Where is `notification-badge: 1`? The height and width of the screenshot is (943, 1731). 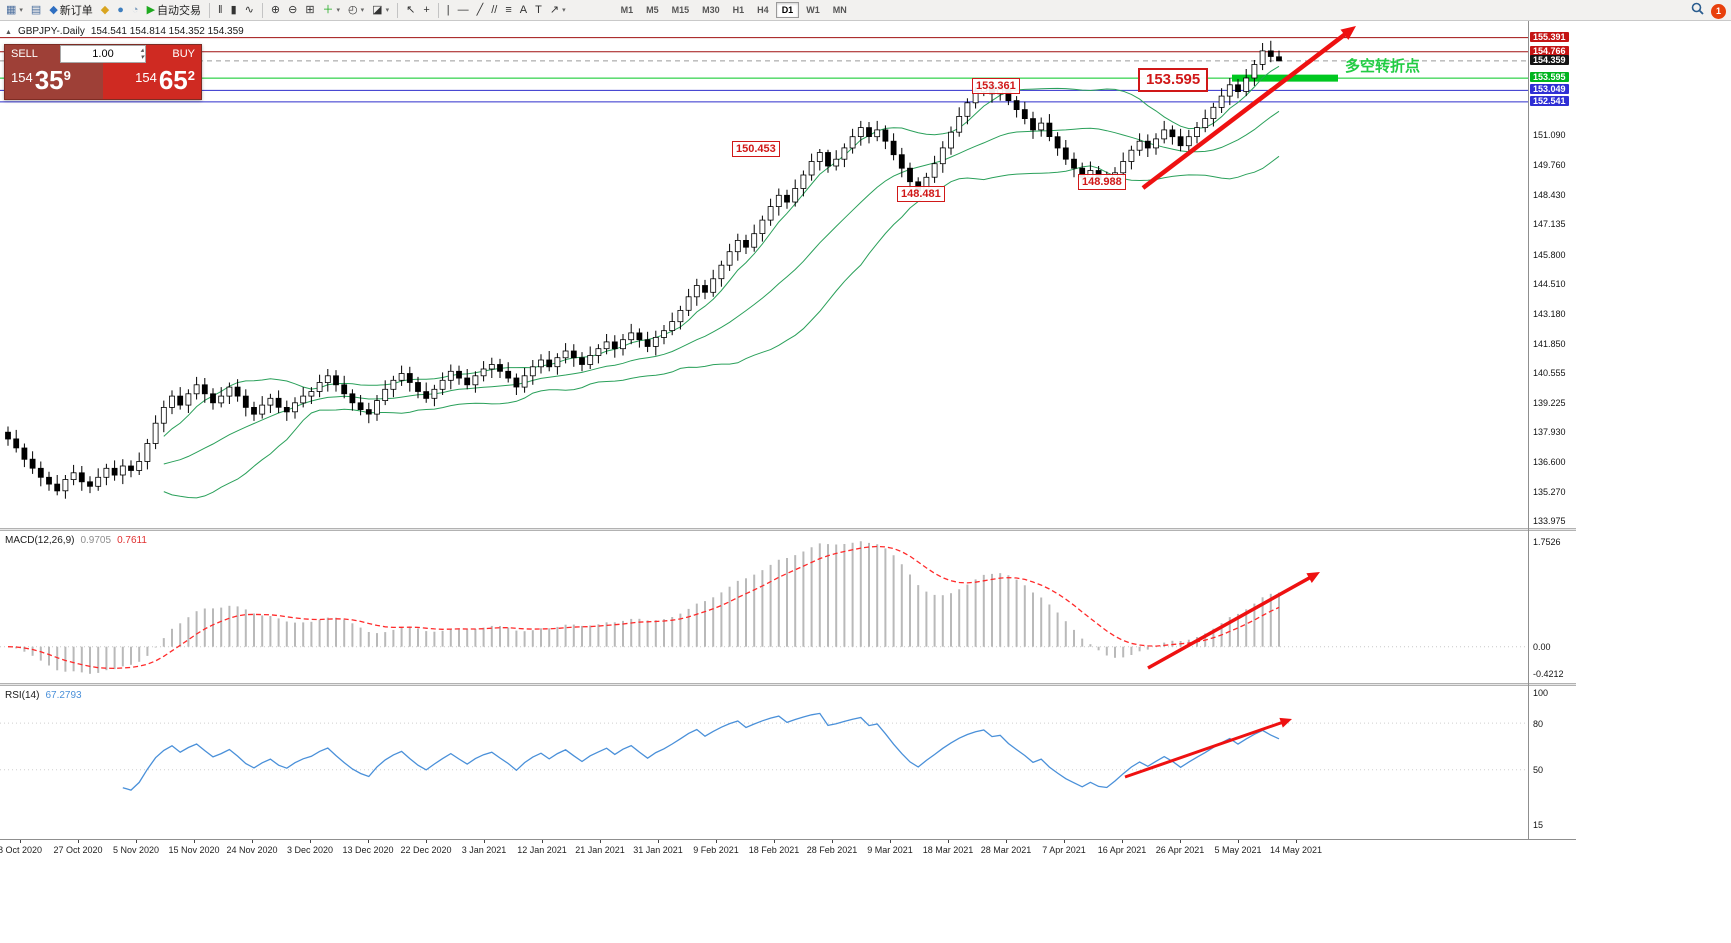
notification-badge: 1 is located at coordinates (1718, 11).